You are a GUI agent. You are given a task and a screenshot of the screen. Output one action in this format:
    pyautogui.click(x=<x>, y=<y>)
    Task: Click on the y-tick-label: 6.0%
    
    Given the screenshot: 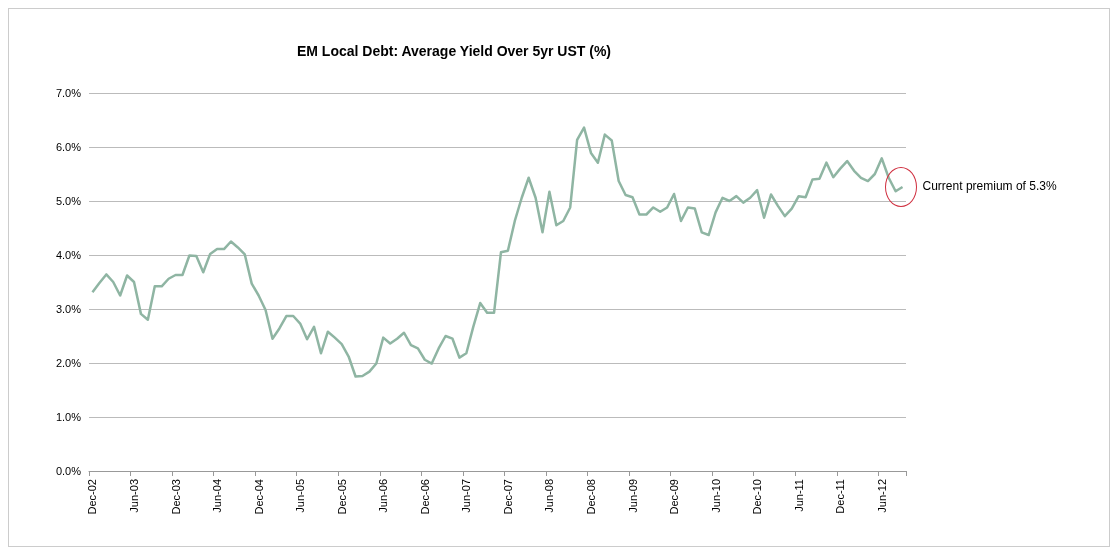 What is the action you would take?
    pyautogui.click(x=68, y=147)
    